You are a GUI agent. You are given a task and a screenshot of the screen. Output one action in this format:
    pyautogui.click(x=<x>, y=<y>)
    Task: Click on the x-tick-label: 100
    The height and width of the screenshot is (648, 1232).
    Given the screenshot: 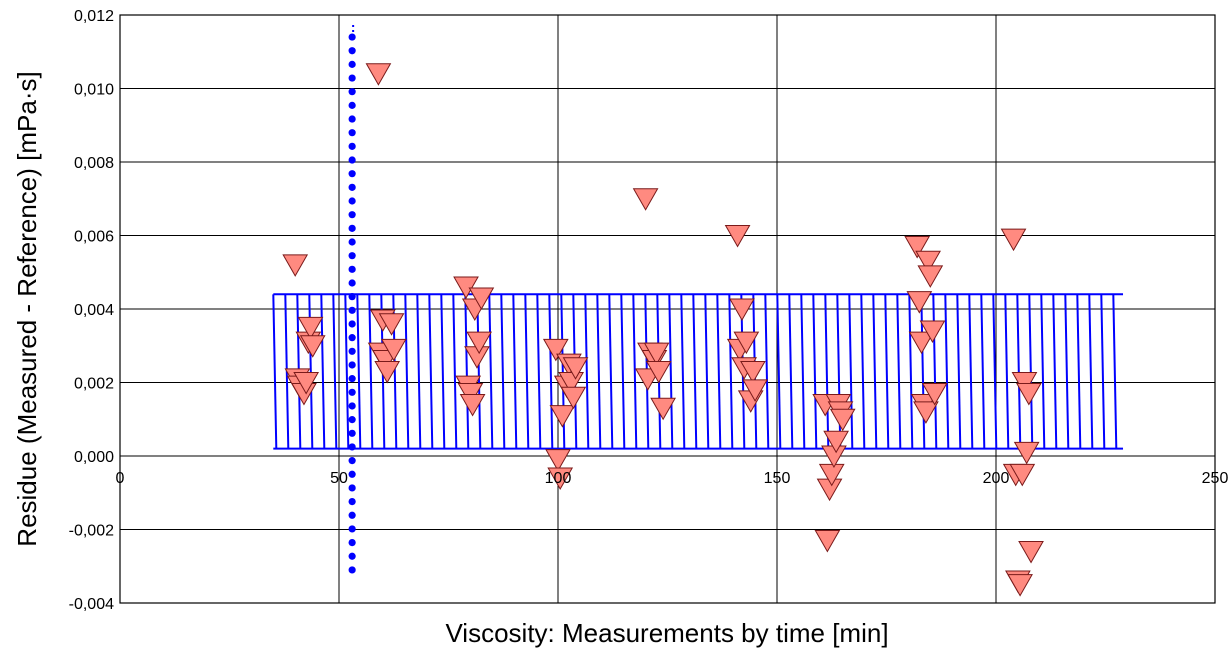 What is the action you would take?
    pyautogui.click(x=558, y=478)
    